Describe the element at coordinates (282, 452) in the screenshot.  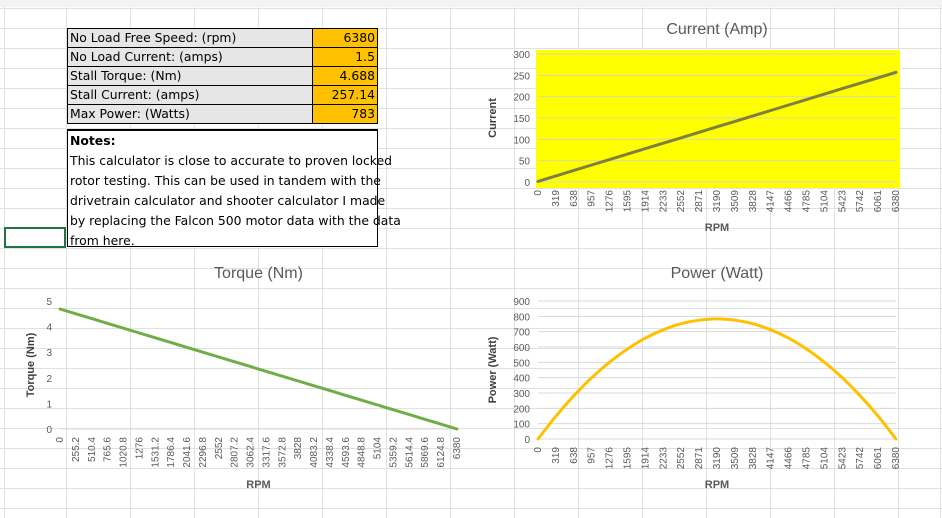
I see `x-tick-label: 3572.8` at that location.